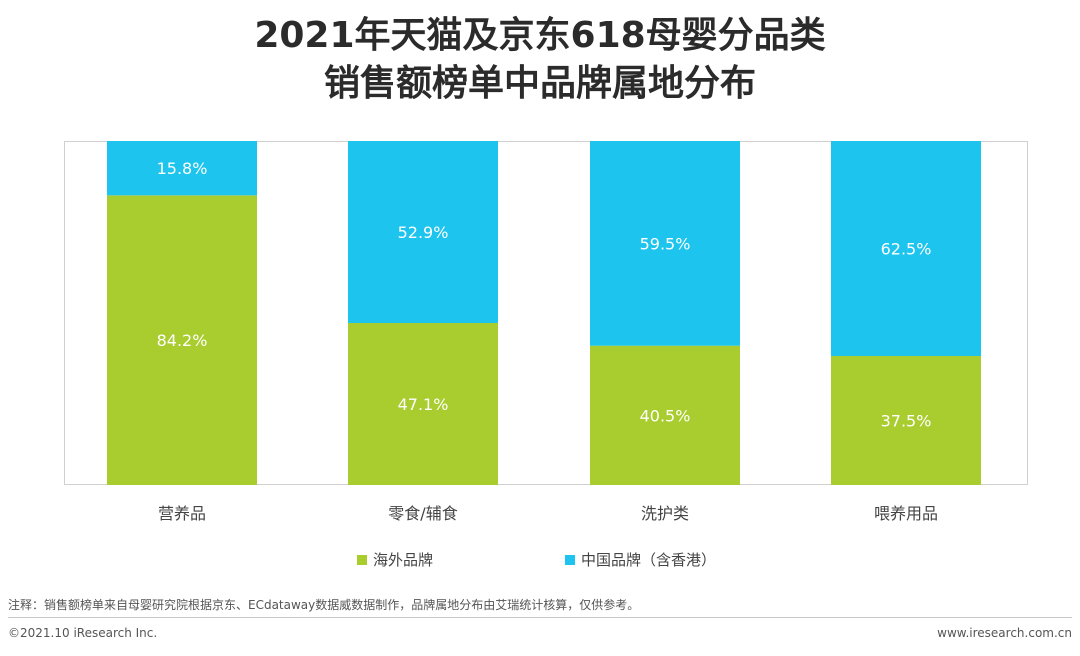 The image size is (1080, 656). I want to click on x-tick-label-2: 零食/辅食, so click(422, 513).